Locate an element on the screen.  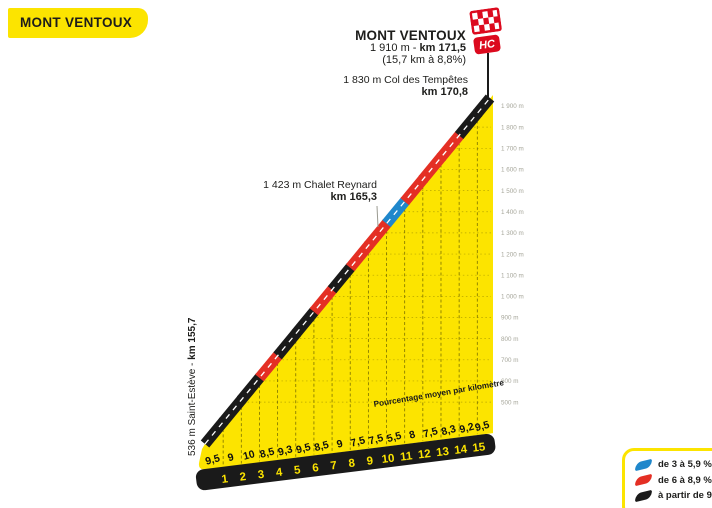
legend-item: de 3 à 5,9 % is located at coordinates (673, 464).